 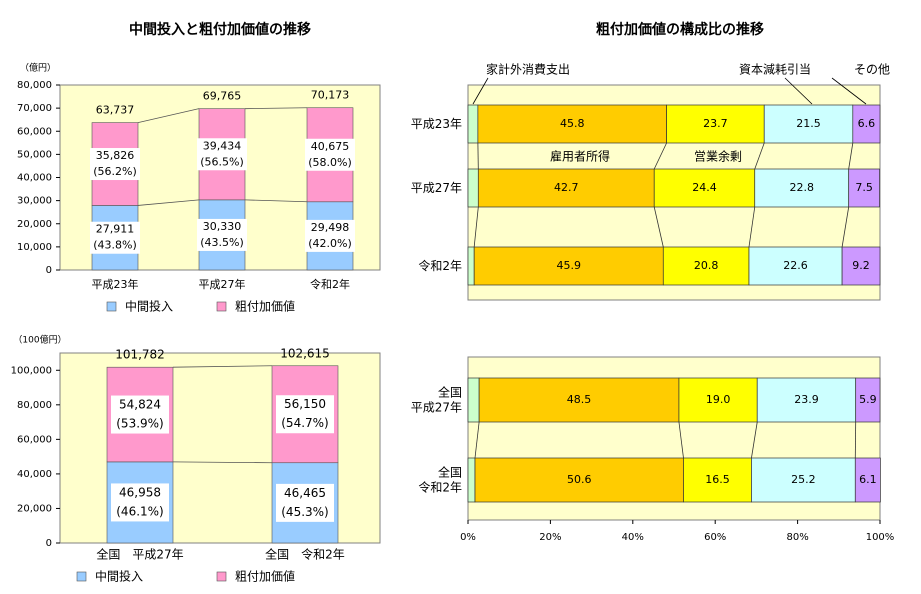 What do you see at coordinates (140, 405) in the screenshot?
I see `value-label: 54,824` at bounding box center [140, 405].